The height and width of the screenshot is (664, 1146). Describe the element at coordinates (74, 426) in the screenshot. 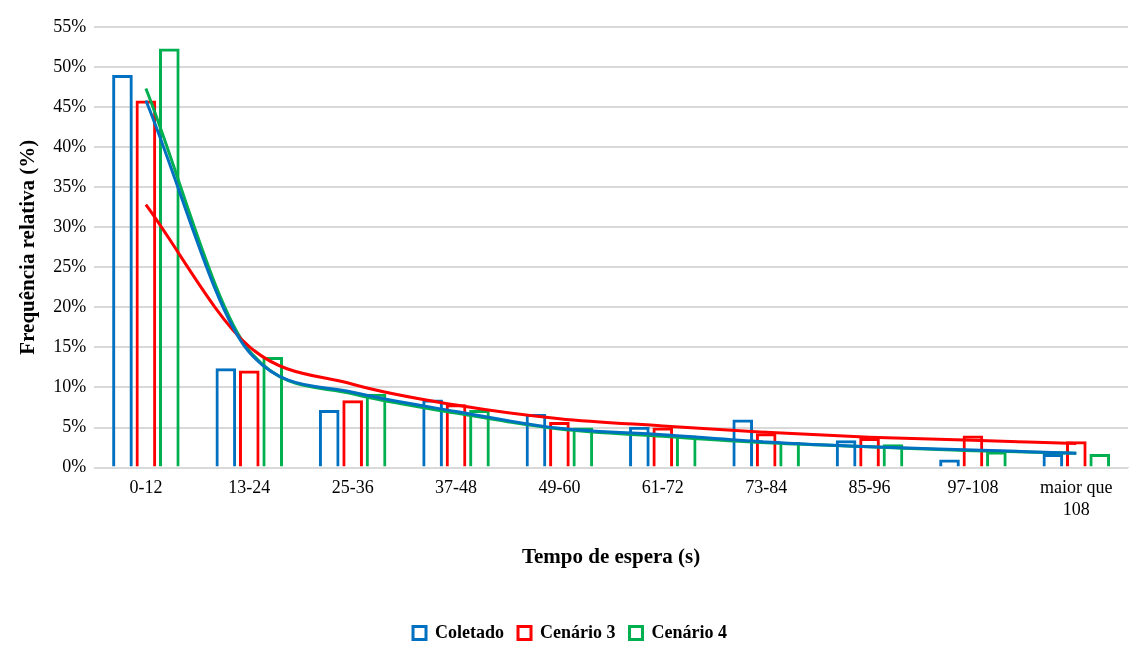

I see `y-tick-label: 5%` at that location.